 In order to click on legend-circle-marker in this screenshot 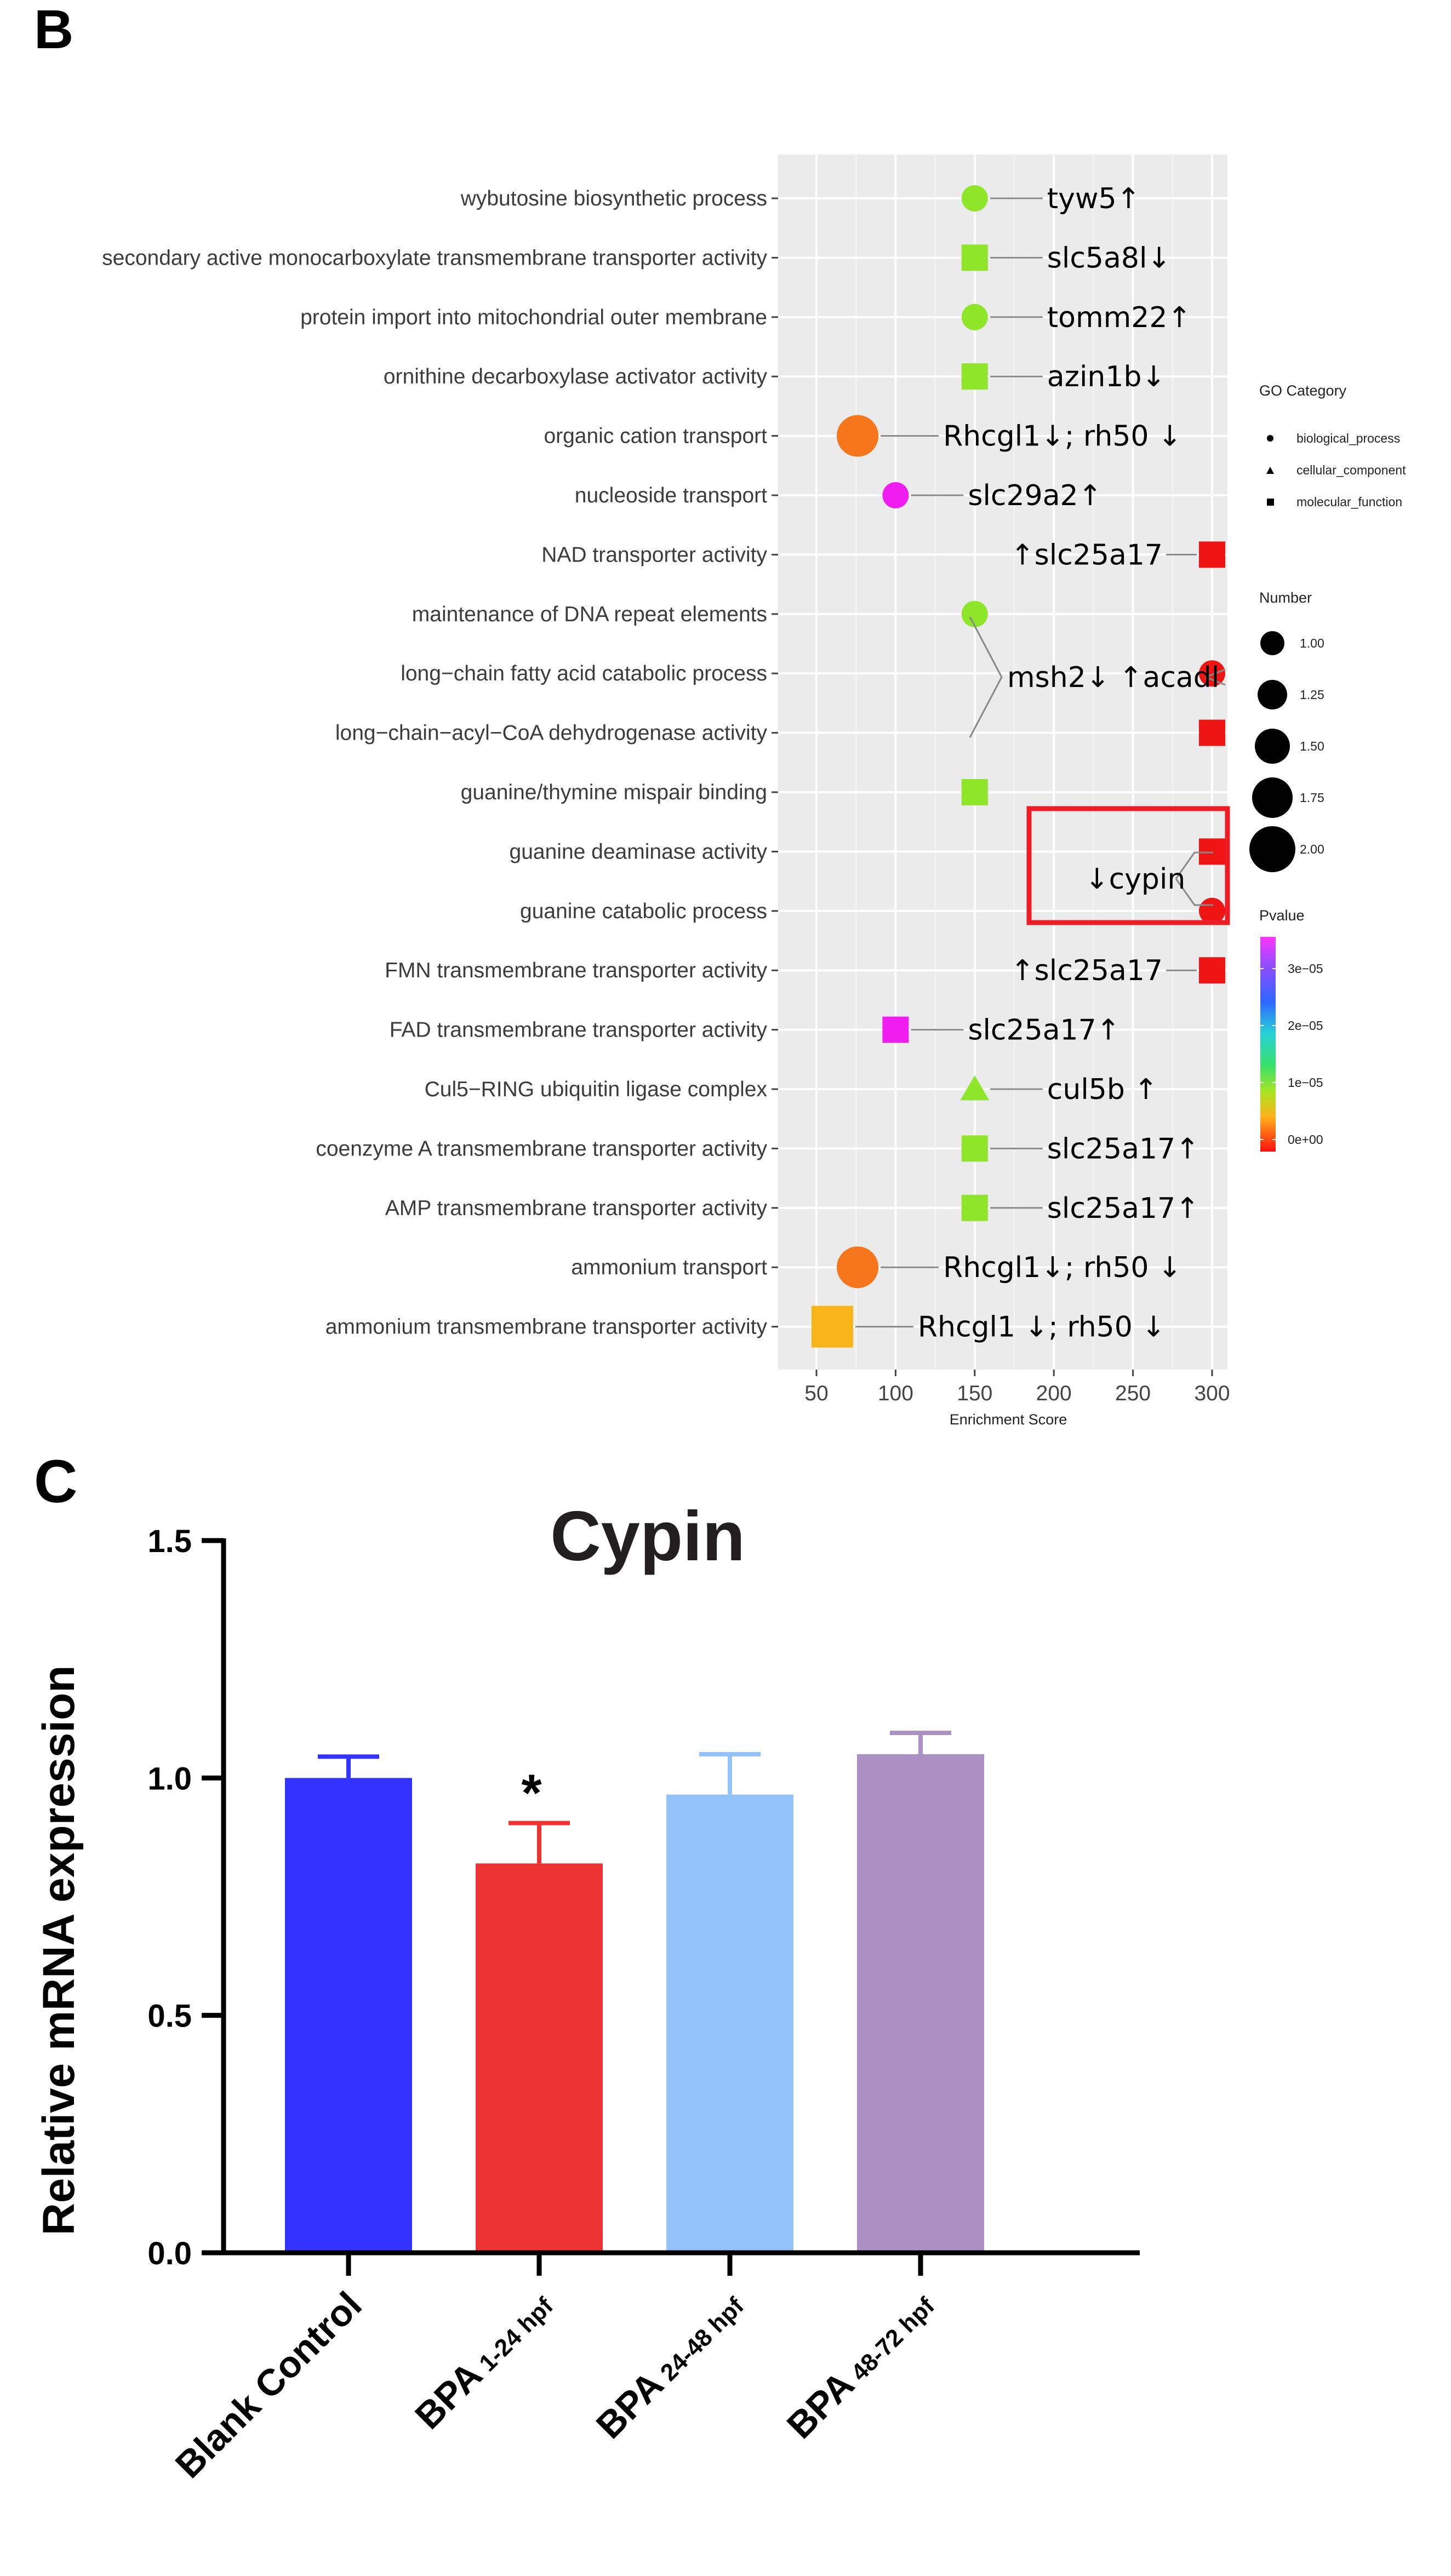, I will do `click(1270, 438)`.